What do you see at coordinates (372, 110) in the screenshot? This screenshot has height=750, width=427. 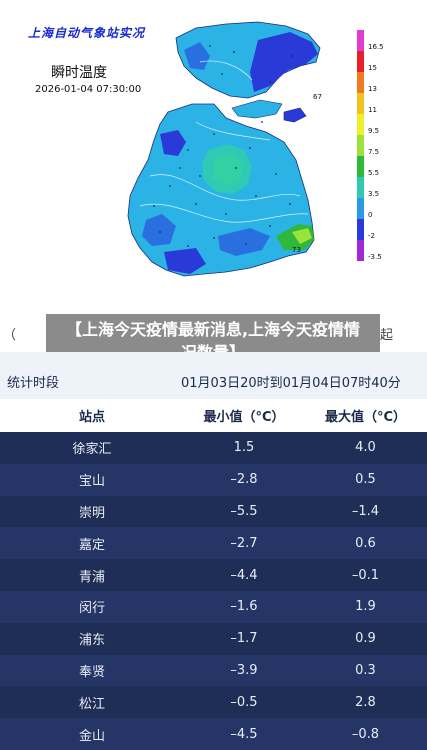 I see `legend-label: 11` at bounding box center [372, 110].